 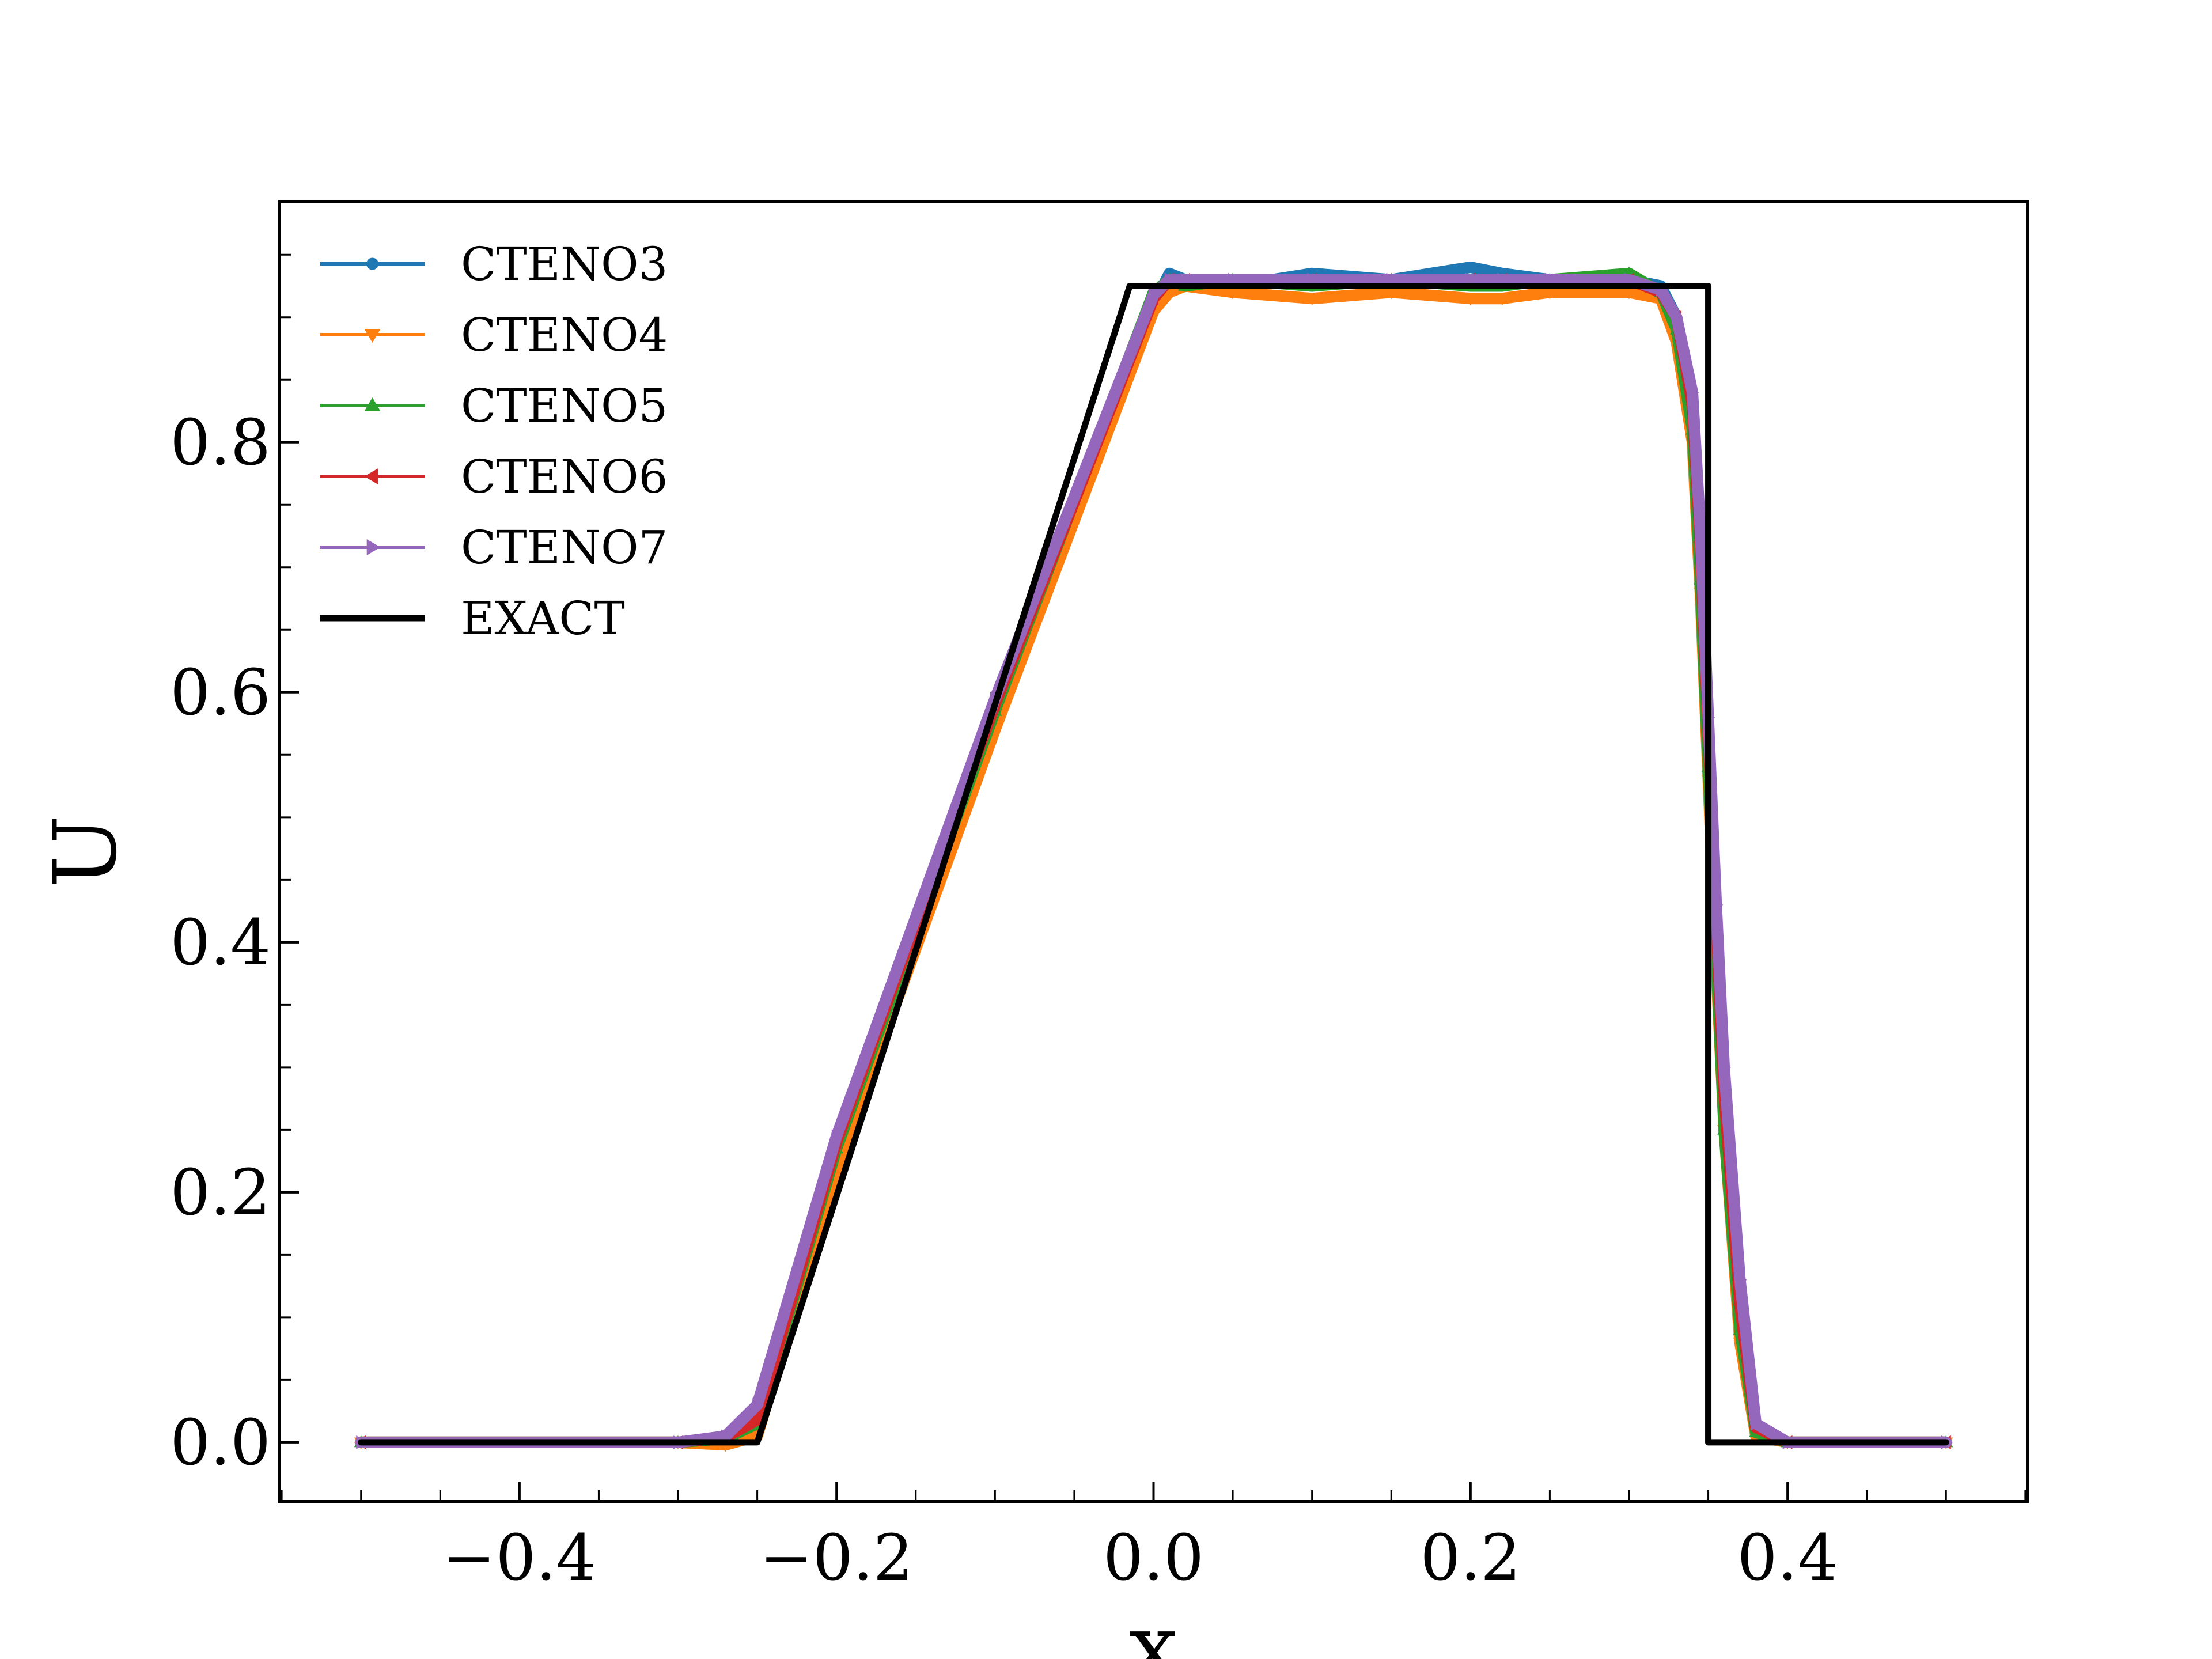 I want to click on legend-entry-cteno4: CTENO4, so click(x=494, y=335).